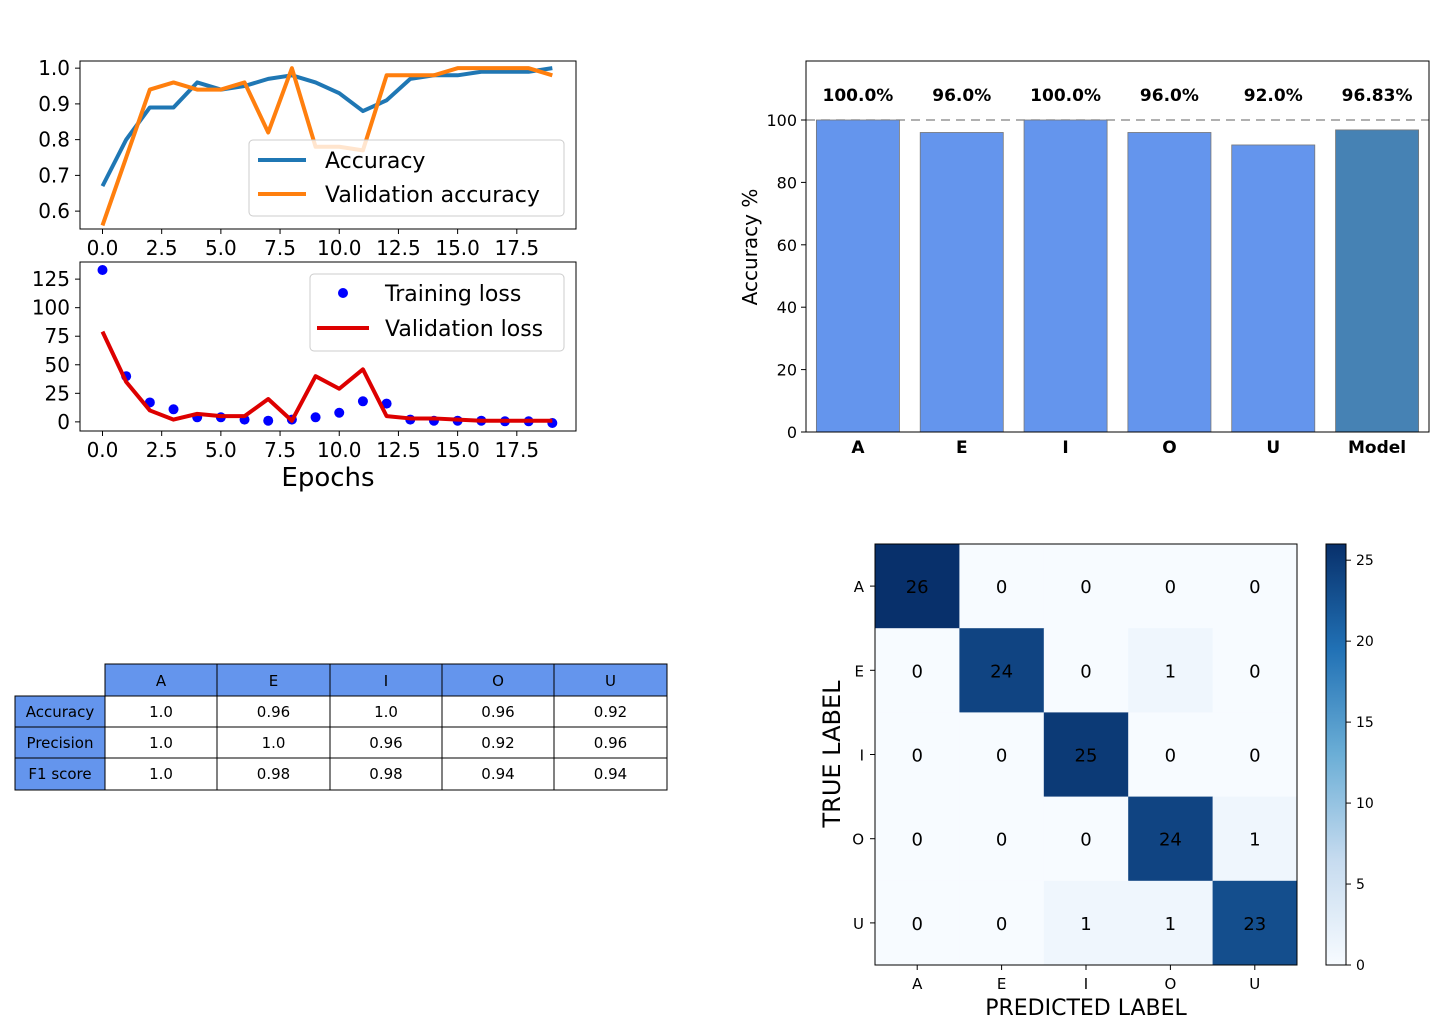 The image size is (1450, 1034). What do you see at coordinates (857, 276) in the screenshot?
I see `bar-a` at bounding box center [857, 276].